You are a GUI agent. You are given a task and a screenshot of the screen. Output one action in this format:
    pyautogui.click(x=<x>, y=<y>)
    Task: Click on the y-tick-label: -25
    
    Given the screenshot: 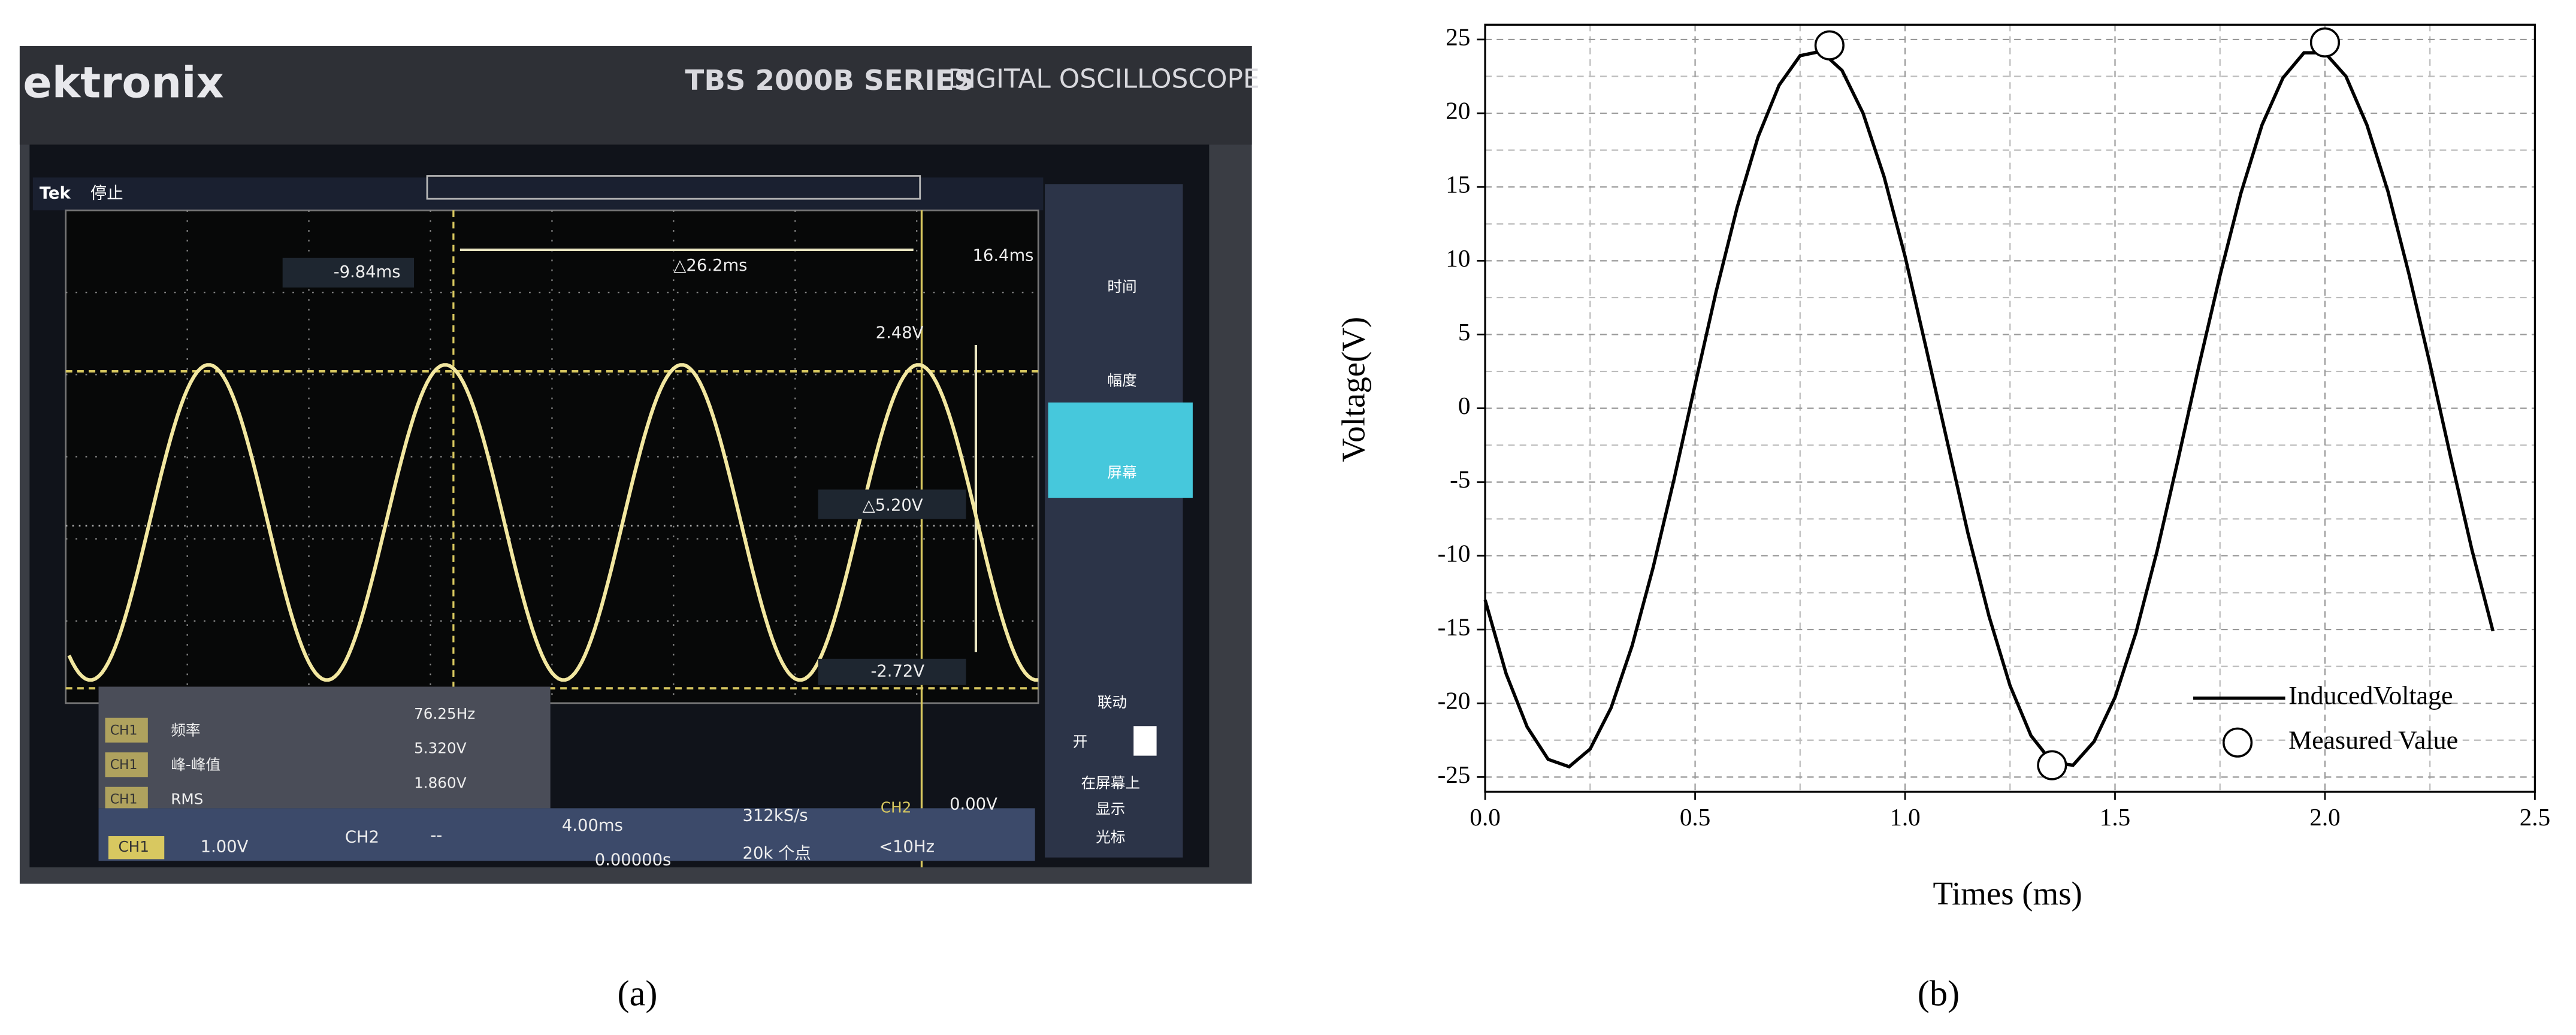 What is the action you would take?
    pyautogui.click(x=1454, y=774)
    